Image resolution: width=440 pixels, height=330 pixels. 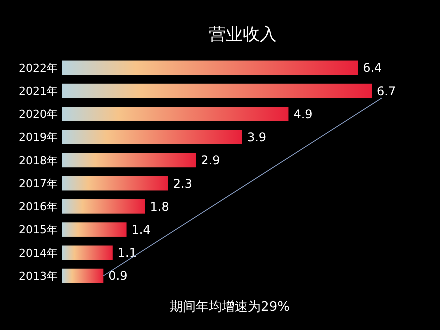 I want to click on data-label: 6.7, so click(x=386, y=91).